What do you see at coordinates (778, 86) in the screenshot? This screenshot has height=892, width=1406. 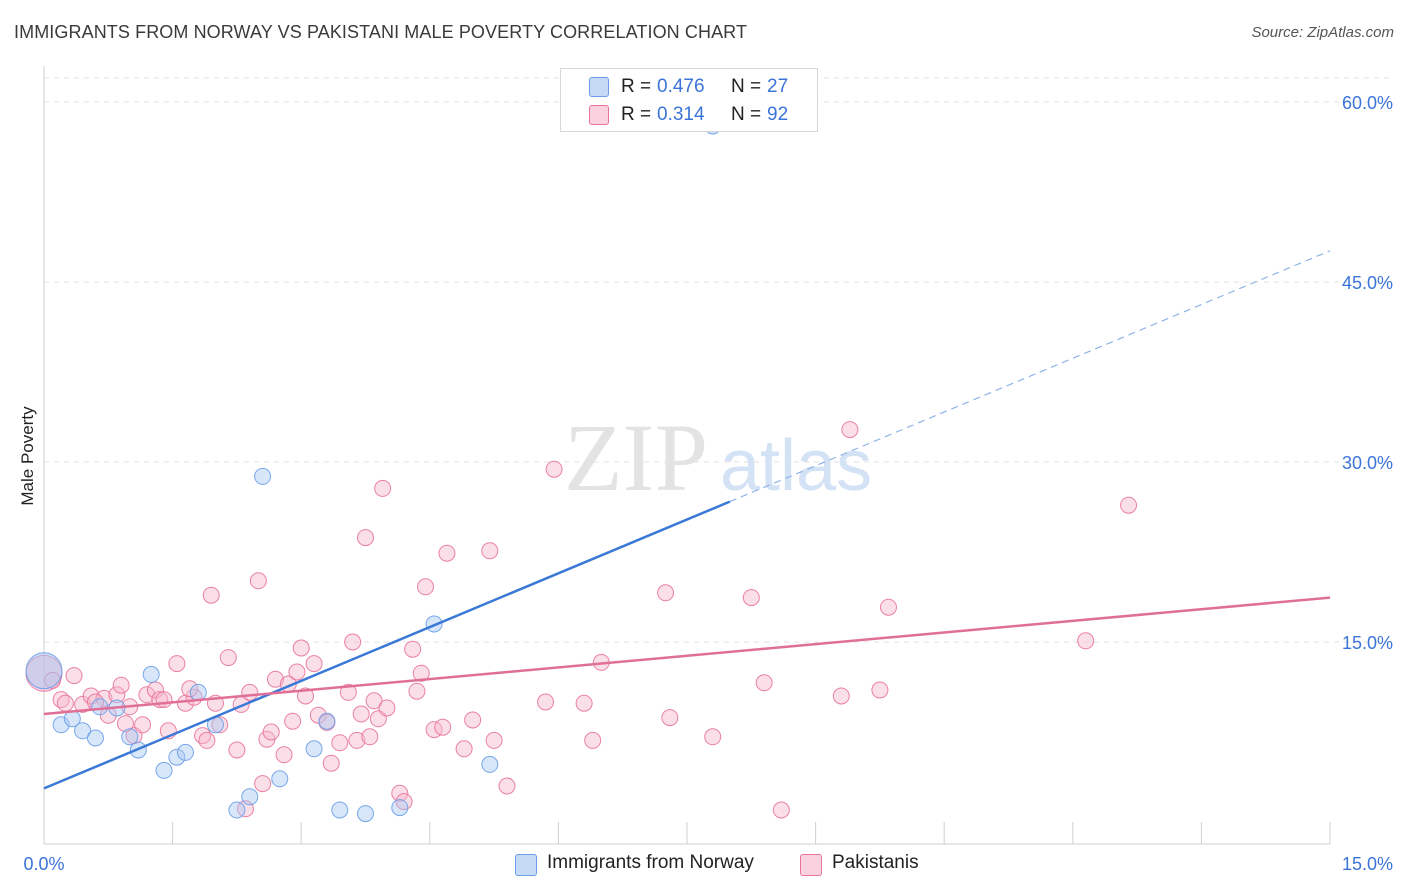 I see `n-value: 27` at bounding box center [778, 86].